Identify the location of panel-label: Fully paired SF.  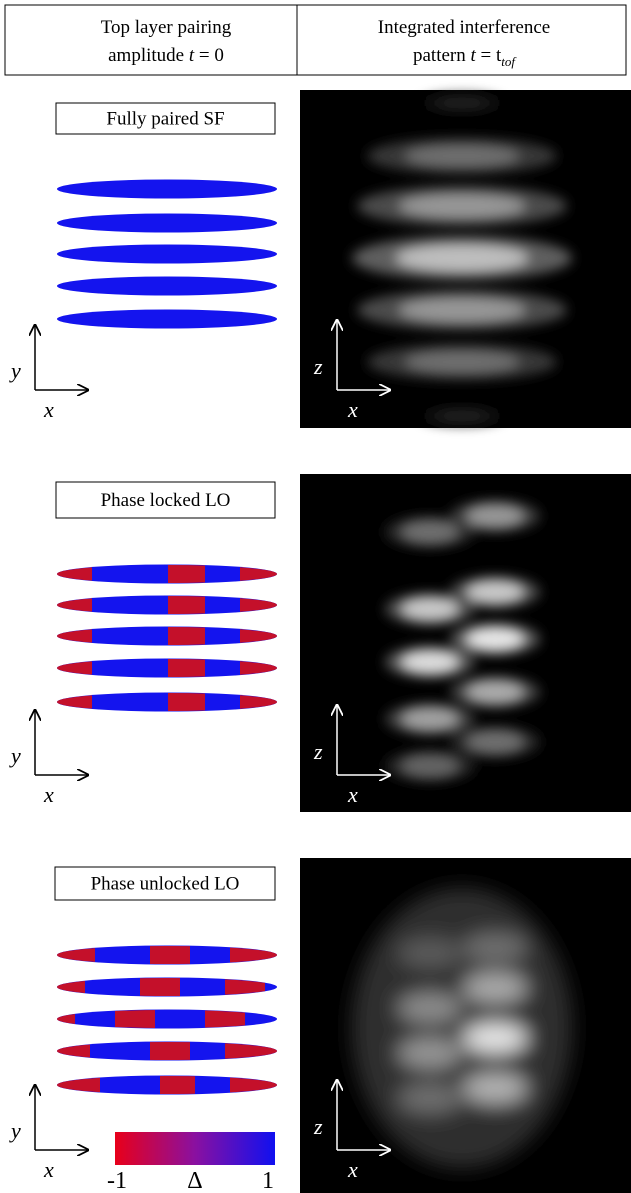
(165, 119).